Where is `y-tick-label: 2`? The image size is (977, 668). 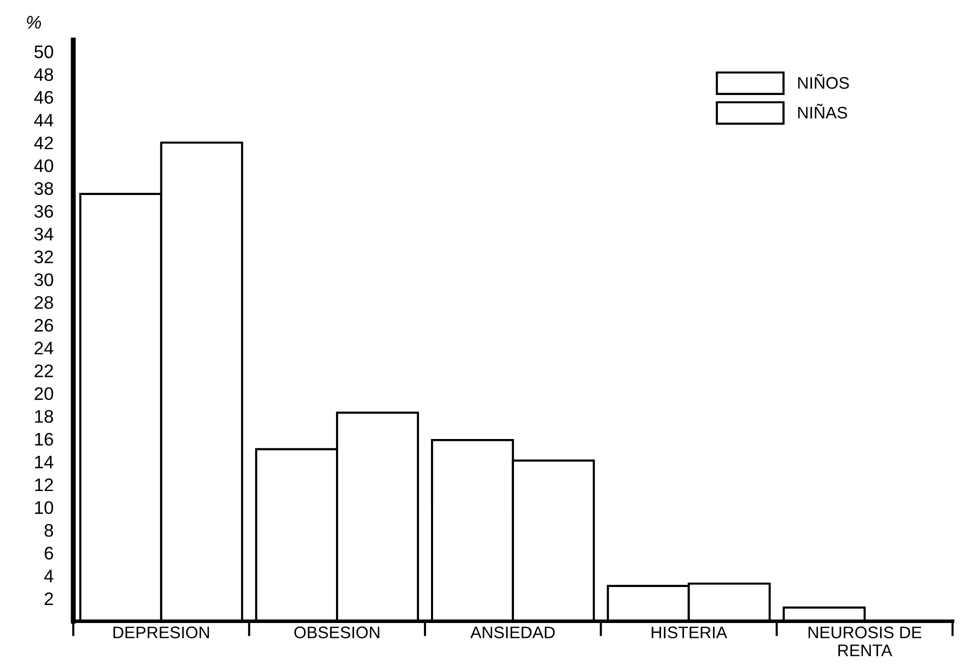
y-tick-label: 2 is located at coordinates (48, 598).